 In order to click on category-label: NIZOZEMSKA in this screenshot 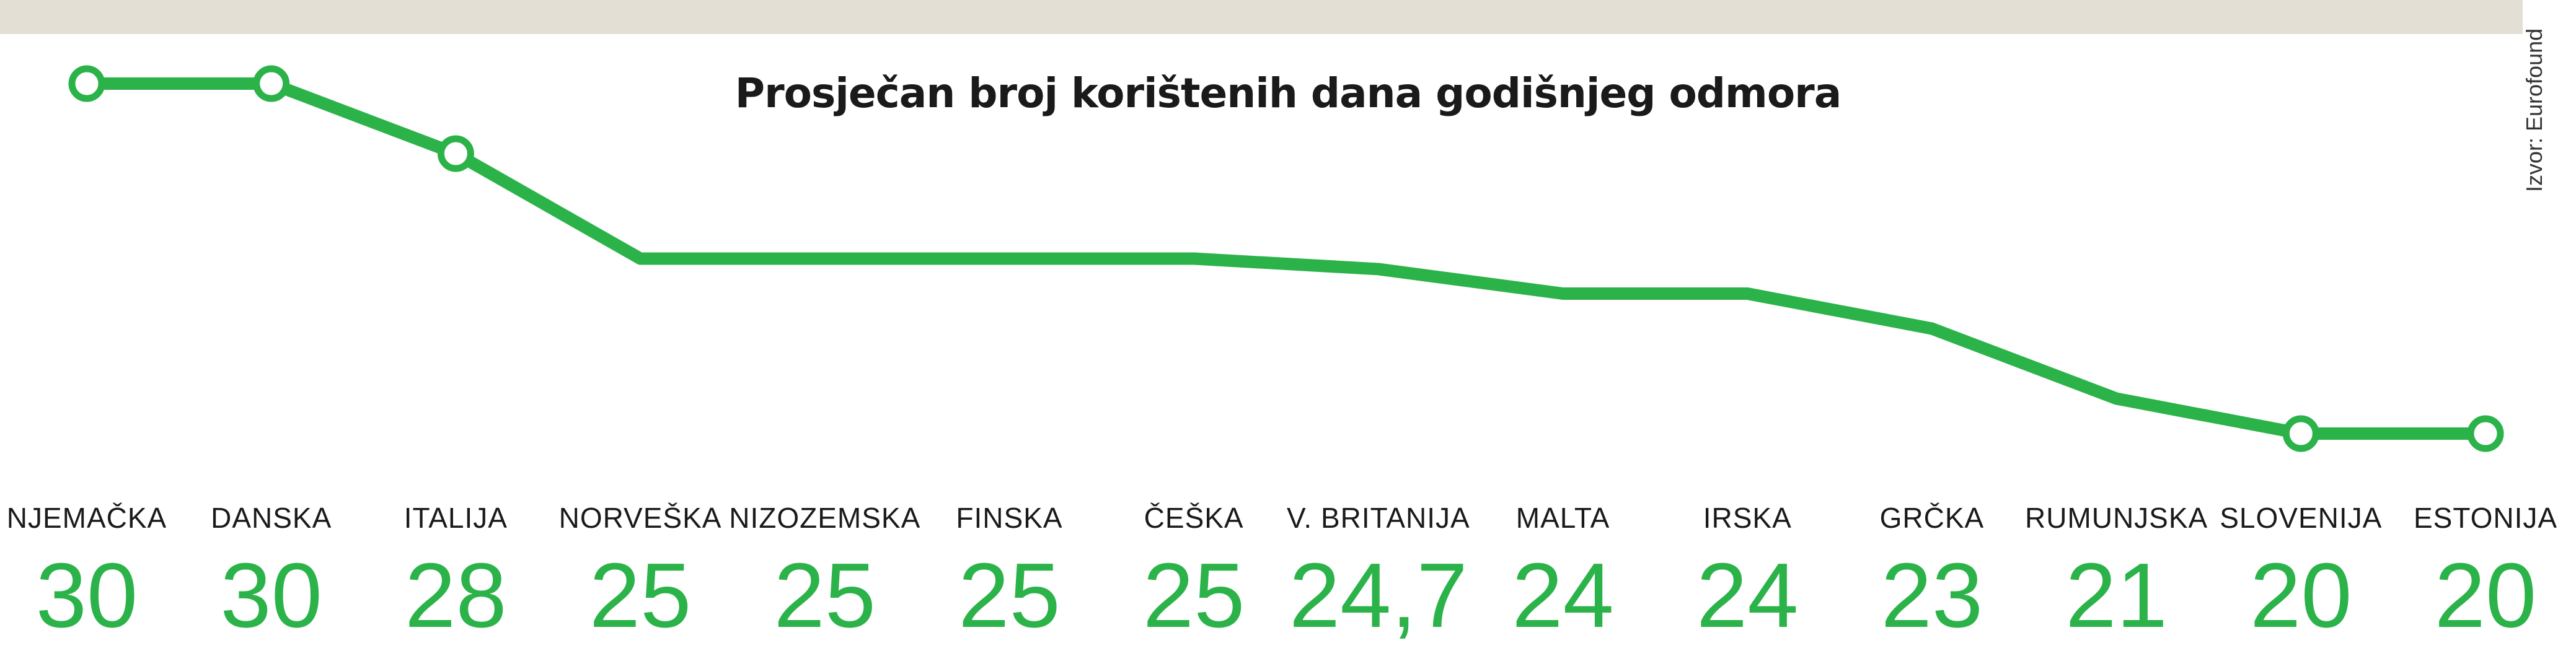, I will do `click(824, 518)`.